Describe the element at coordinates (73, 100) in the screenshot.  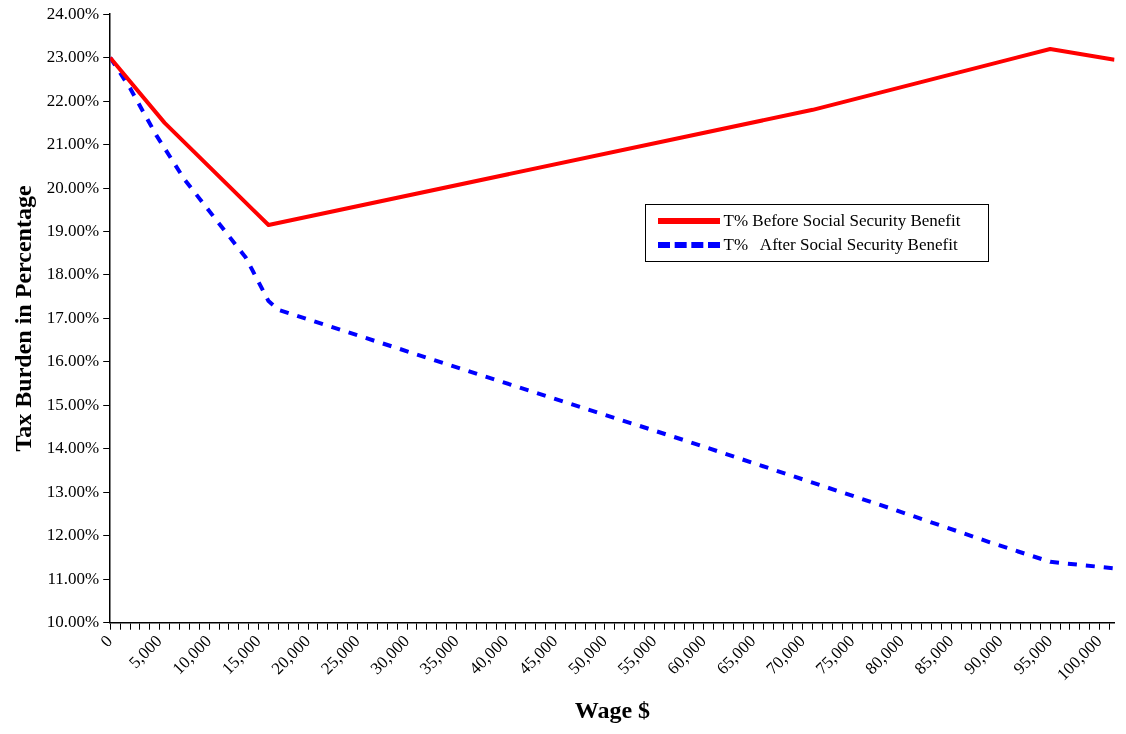
I see `y-tick-label: 22.00%` at that location.